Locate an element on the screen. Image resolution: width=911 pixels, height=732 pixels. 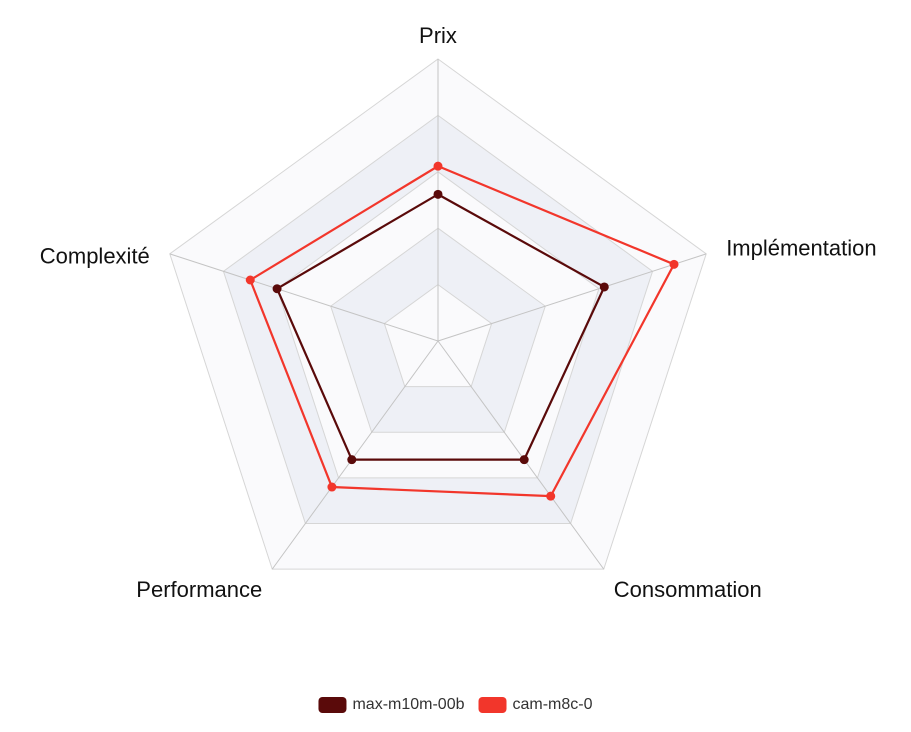
legend-label-0: max-m10m-00b is located at coordinates (408, 704).